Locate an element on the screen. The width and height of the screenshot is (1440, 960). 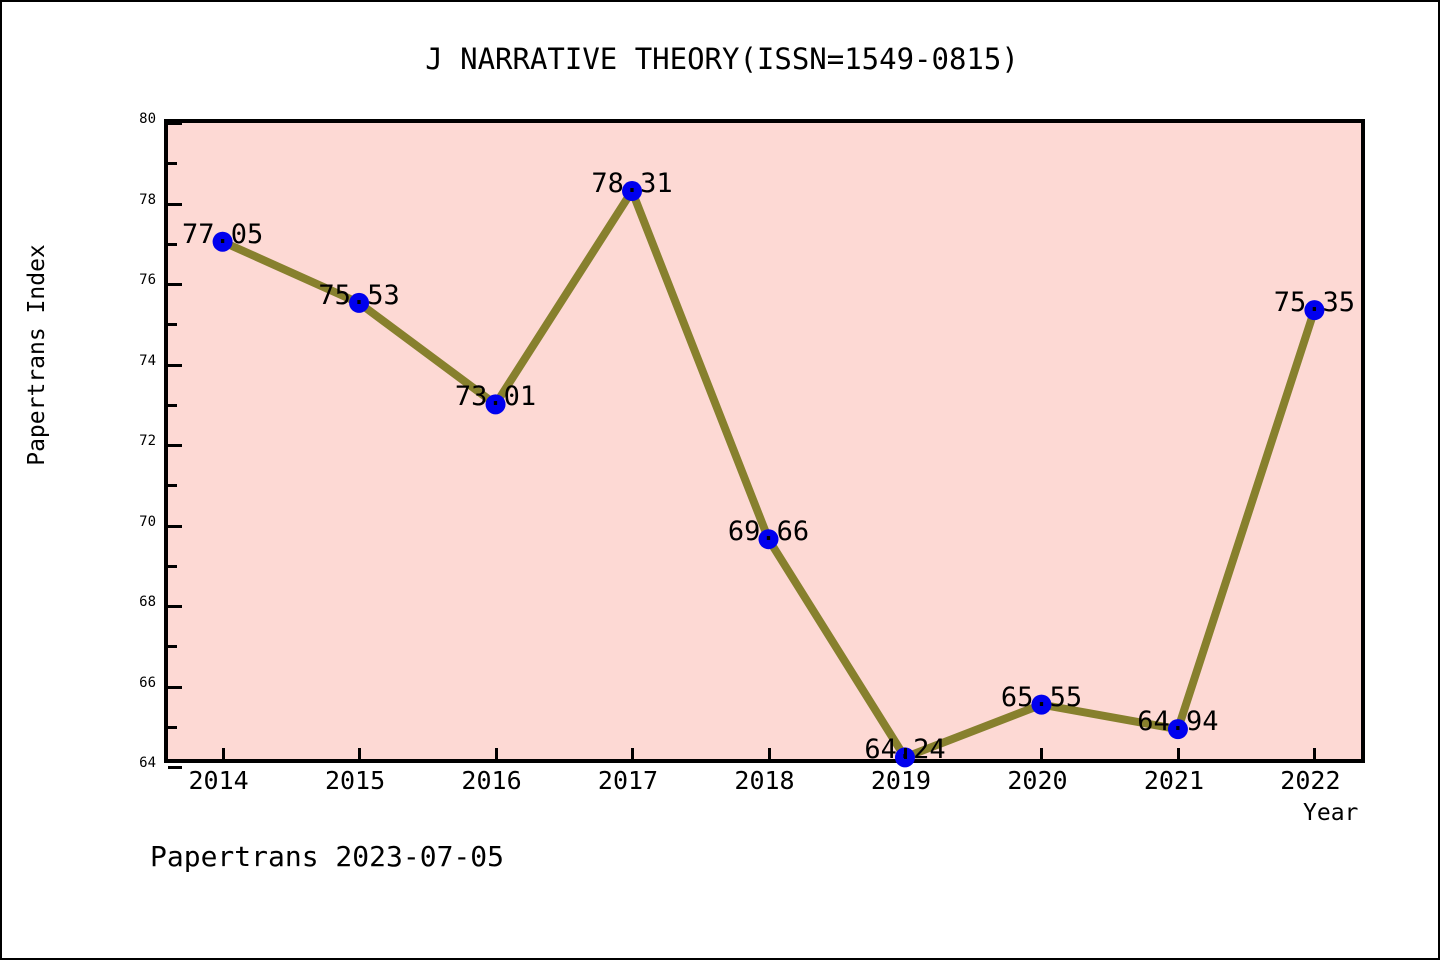
x-tick-label: 2019 is located at coordinates (901, 780).